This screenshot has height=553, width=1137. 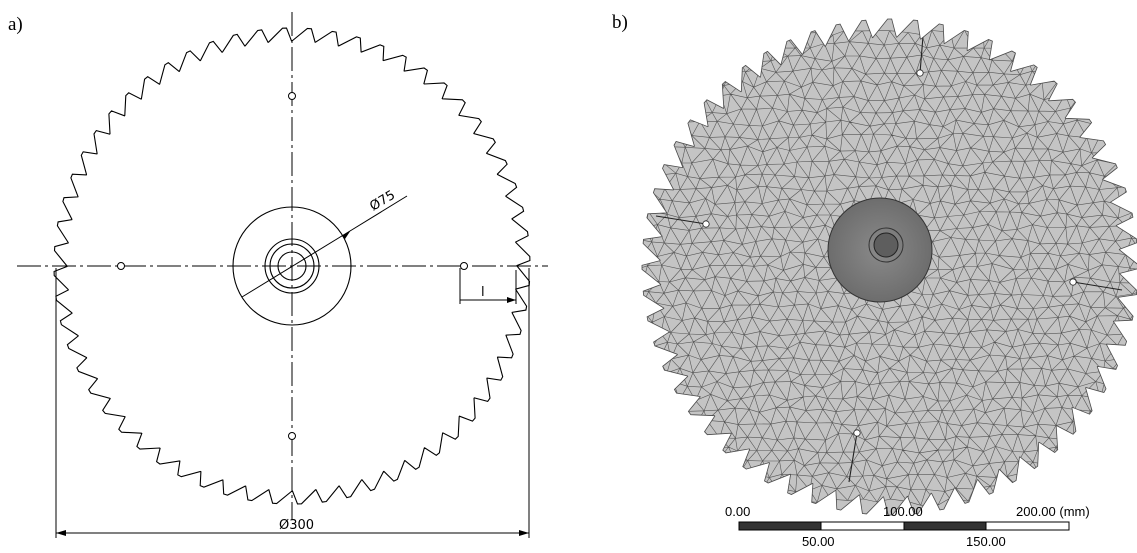 I want to click on panel-label-a: a), so click(x=15, y=24).